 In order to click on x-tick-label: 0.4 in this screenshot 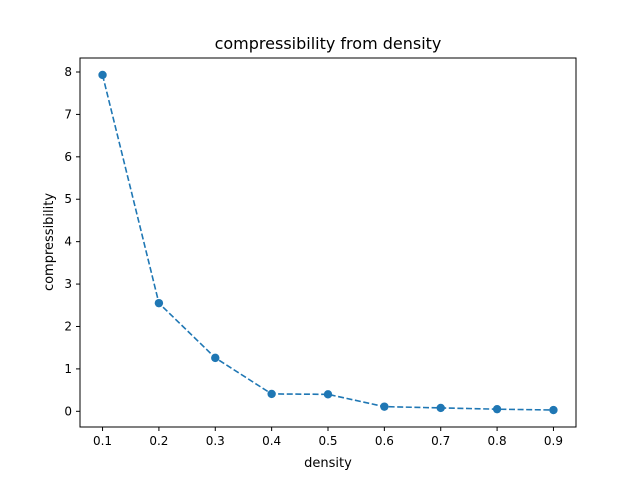, I will do `click(271, 441)`.